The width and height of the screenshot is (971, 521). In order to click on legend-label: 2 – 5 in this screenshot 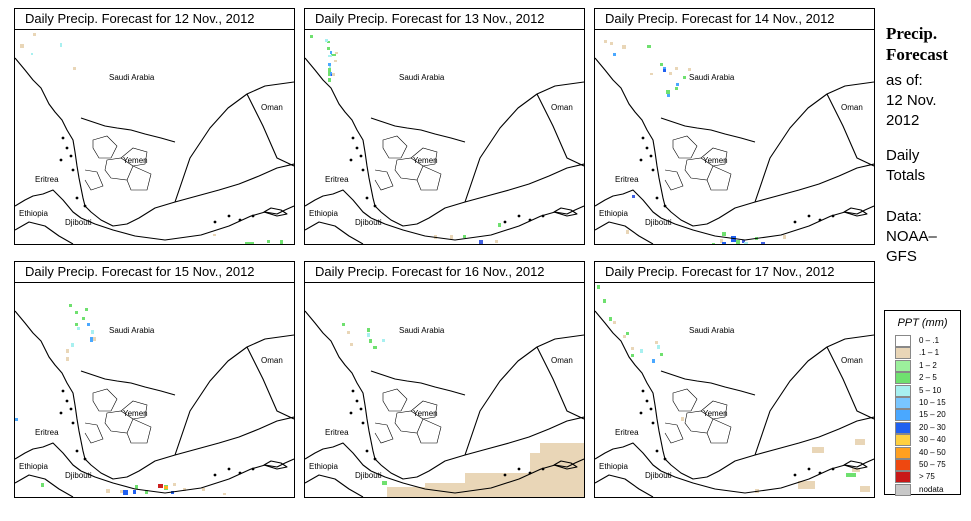, I will do `click(928, 378)`.